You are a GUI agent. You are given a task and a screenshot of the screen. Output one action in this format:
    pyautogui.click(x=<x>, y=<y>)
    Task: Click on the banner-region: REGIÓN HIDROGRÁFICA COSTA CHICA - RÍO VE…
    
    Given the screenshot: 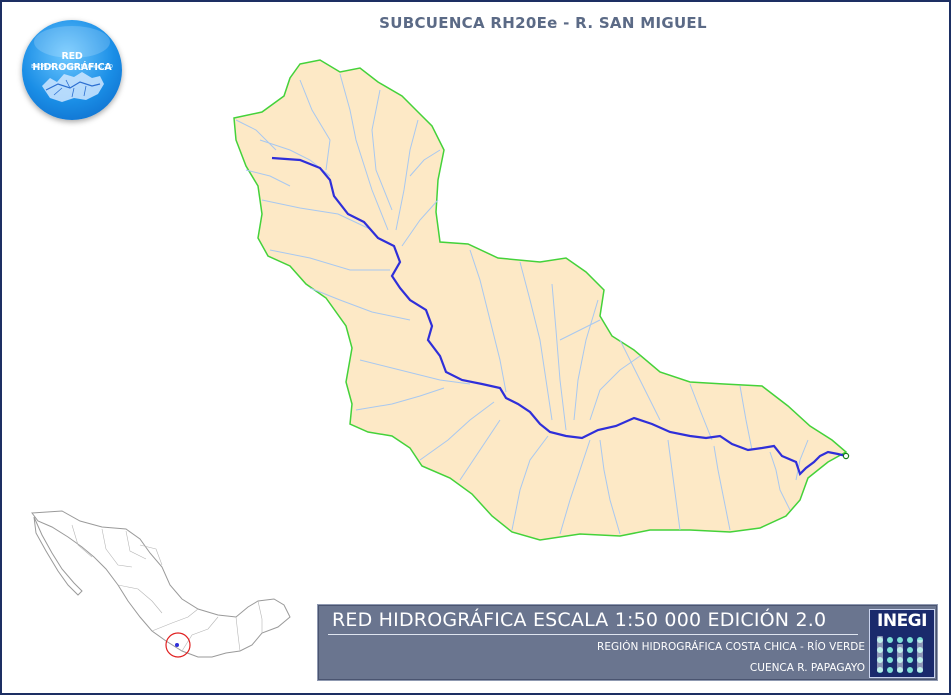 What is the action you would take?
    pyautogui.click(x=731, y=647)
    